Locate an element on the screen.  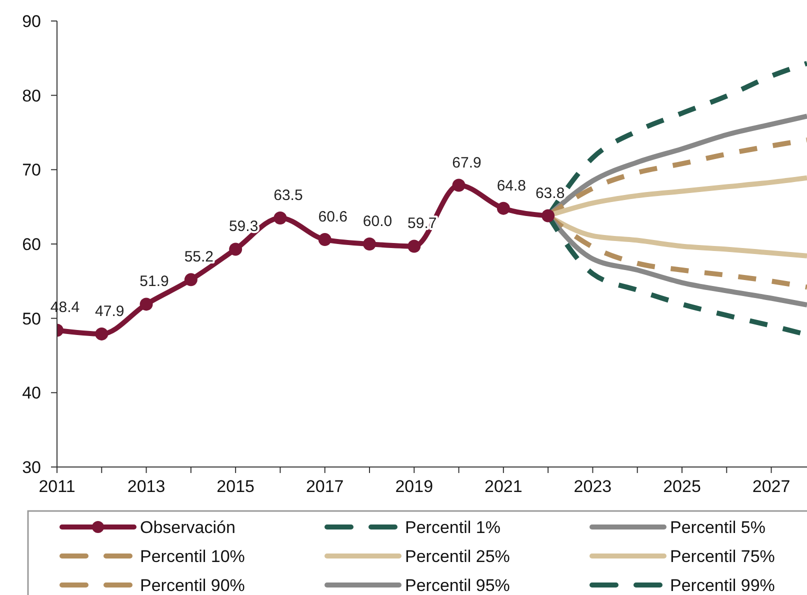
legend-label: Percentil 99% is located at coordinates (722, 585).